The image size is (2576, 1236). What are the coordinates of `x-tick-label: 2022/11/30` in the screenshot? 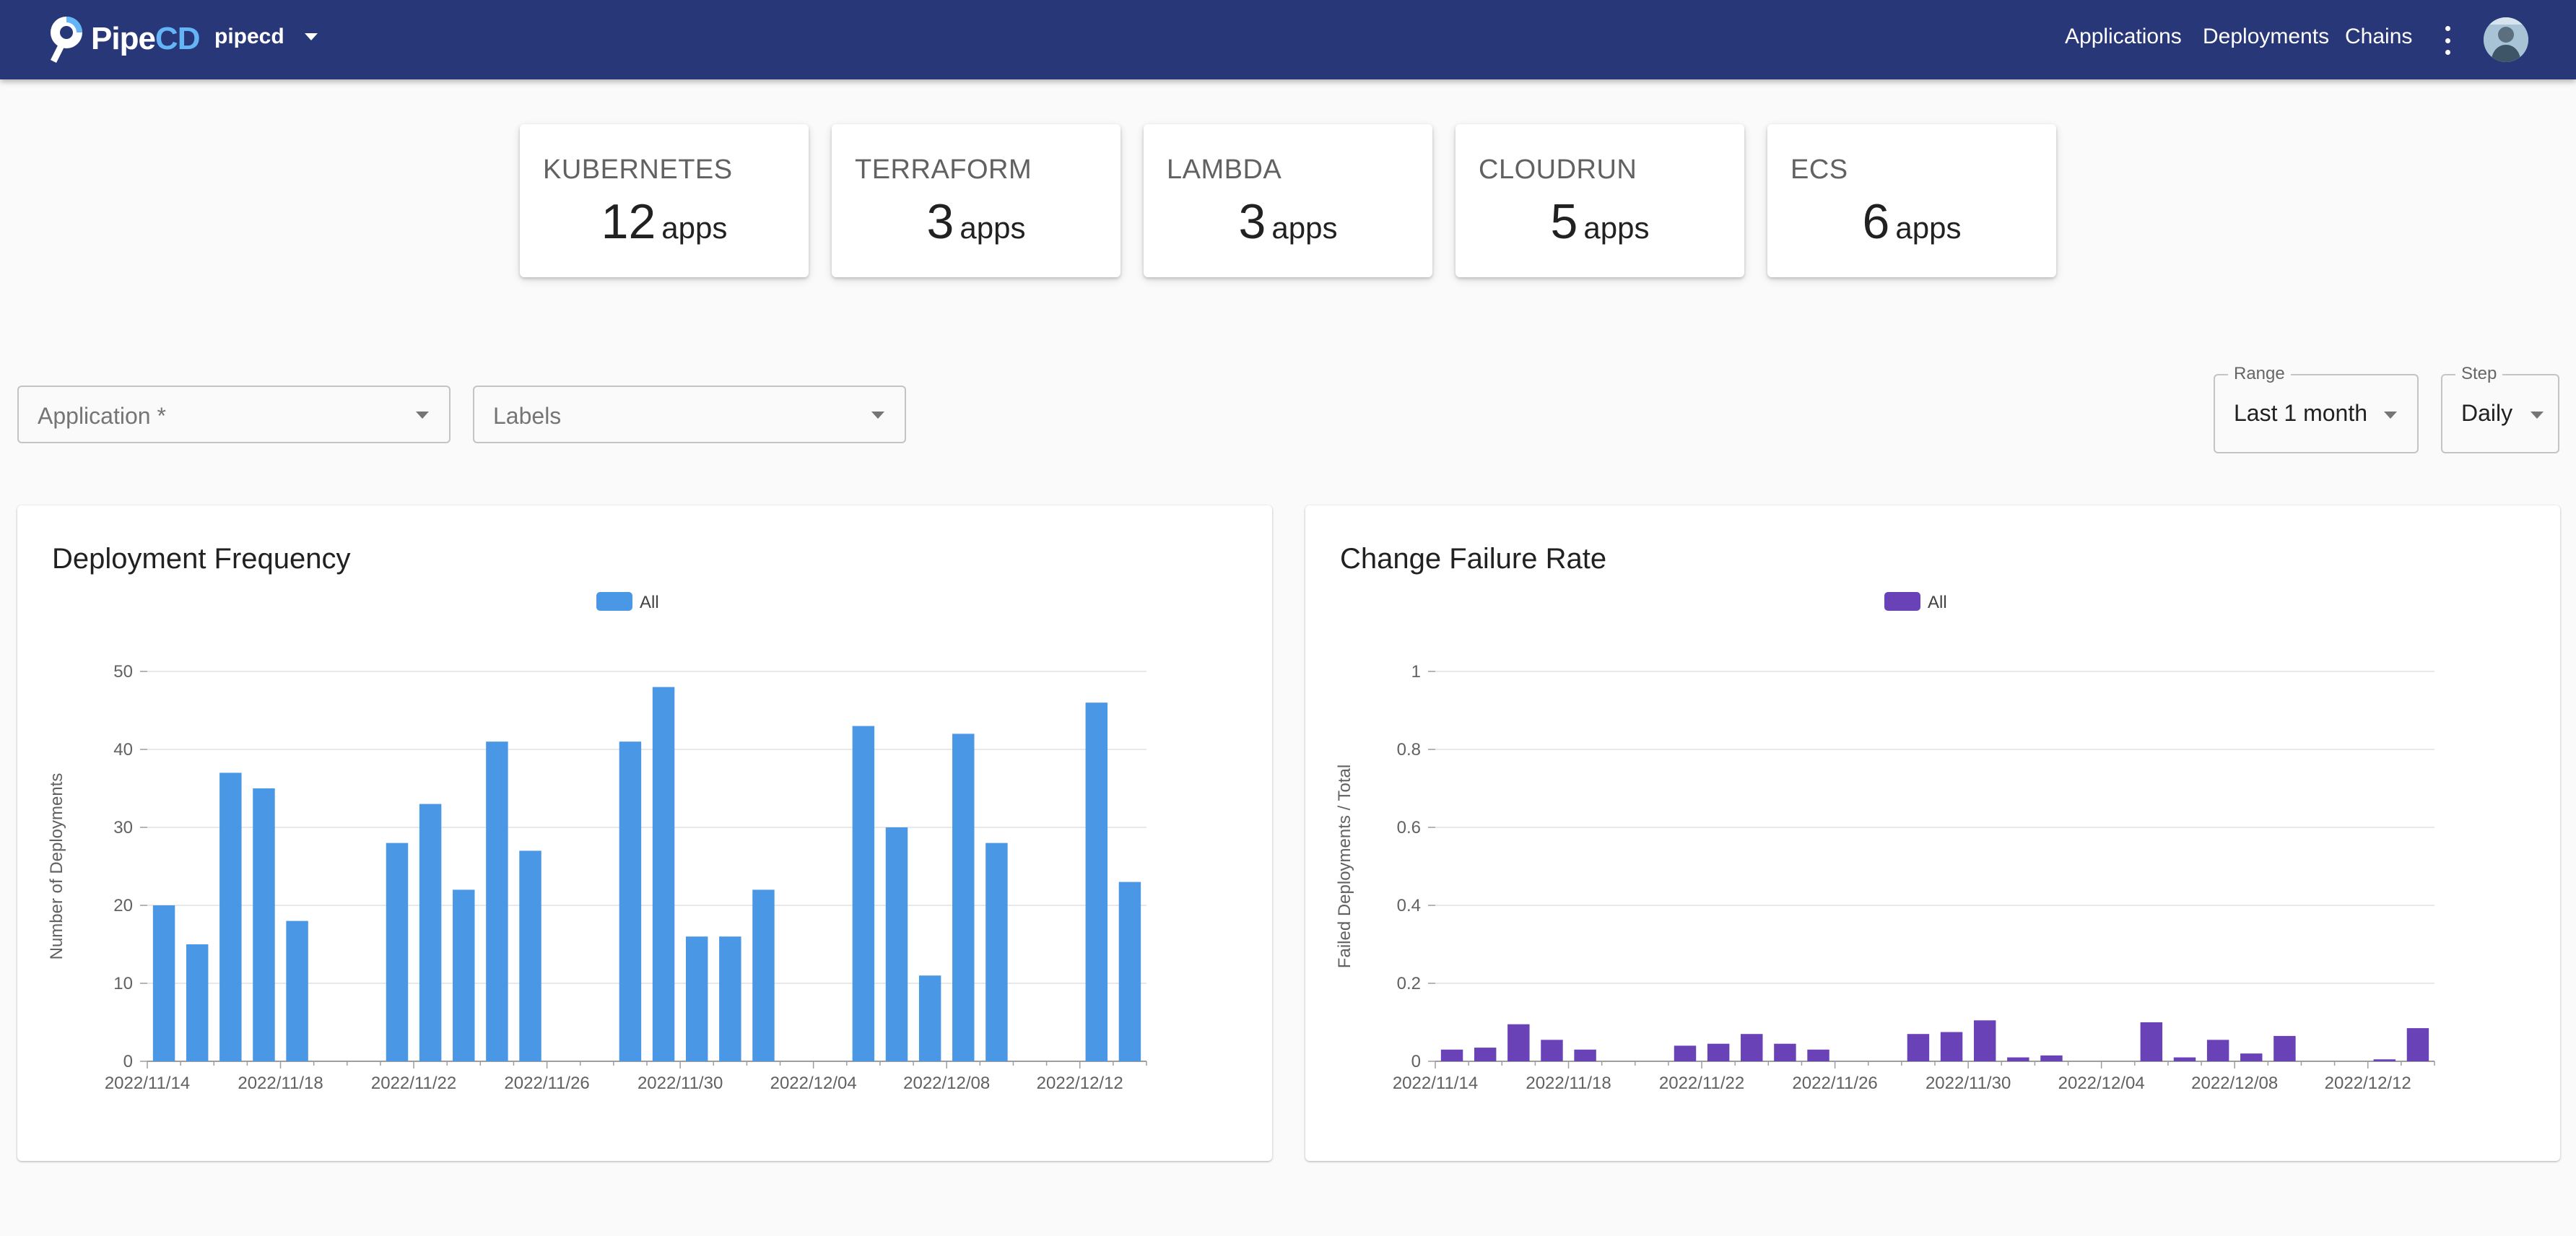 It's located at (680, 1083).